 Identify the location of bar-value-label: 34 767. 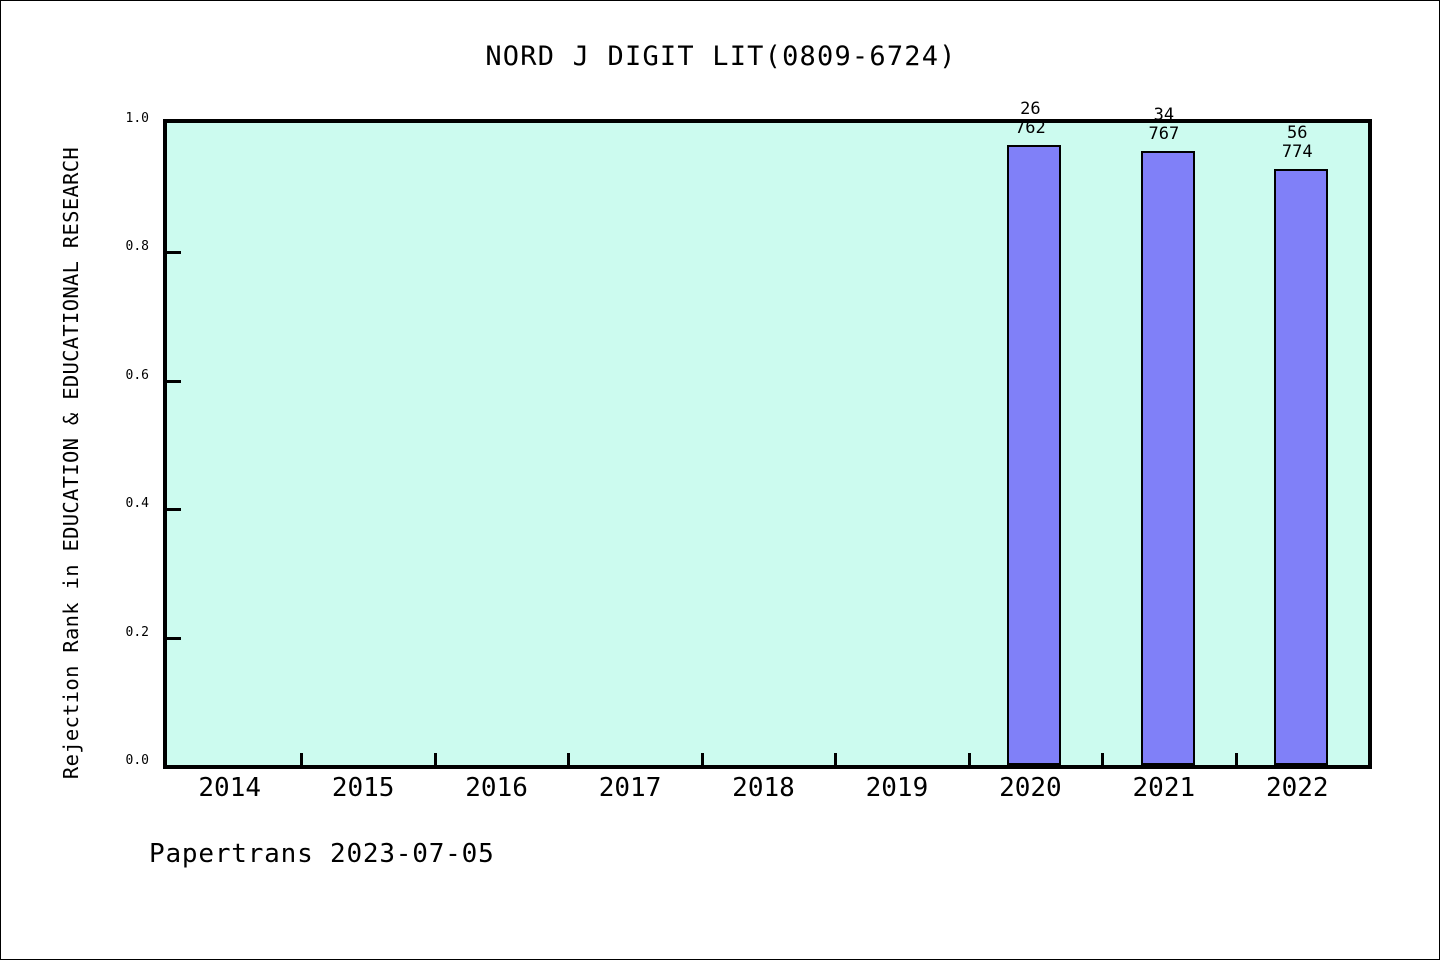
(1164, 125).